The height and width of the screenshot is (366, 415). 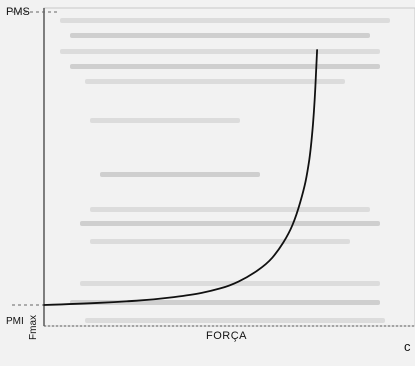 I want to click on corner-text: c, so click(x=407, y=346).